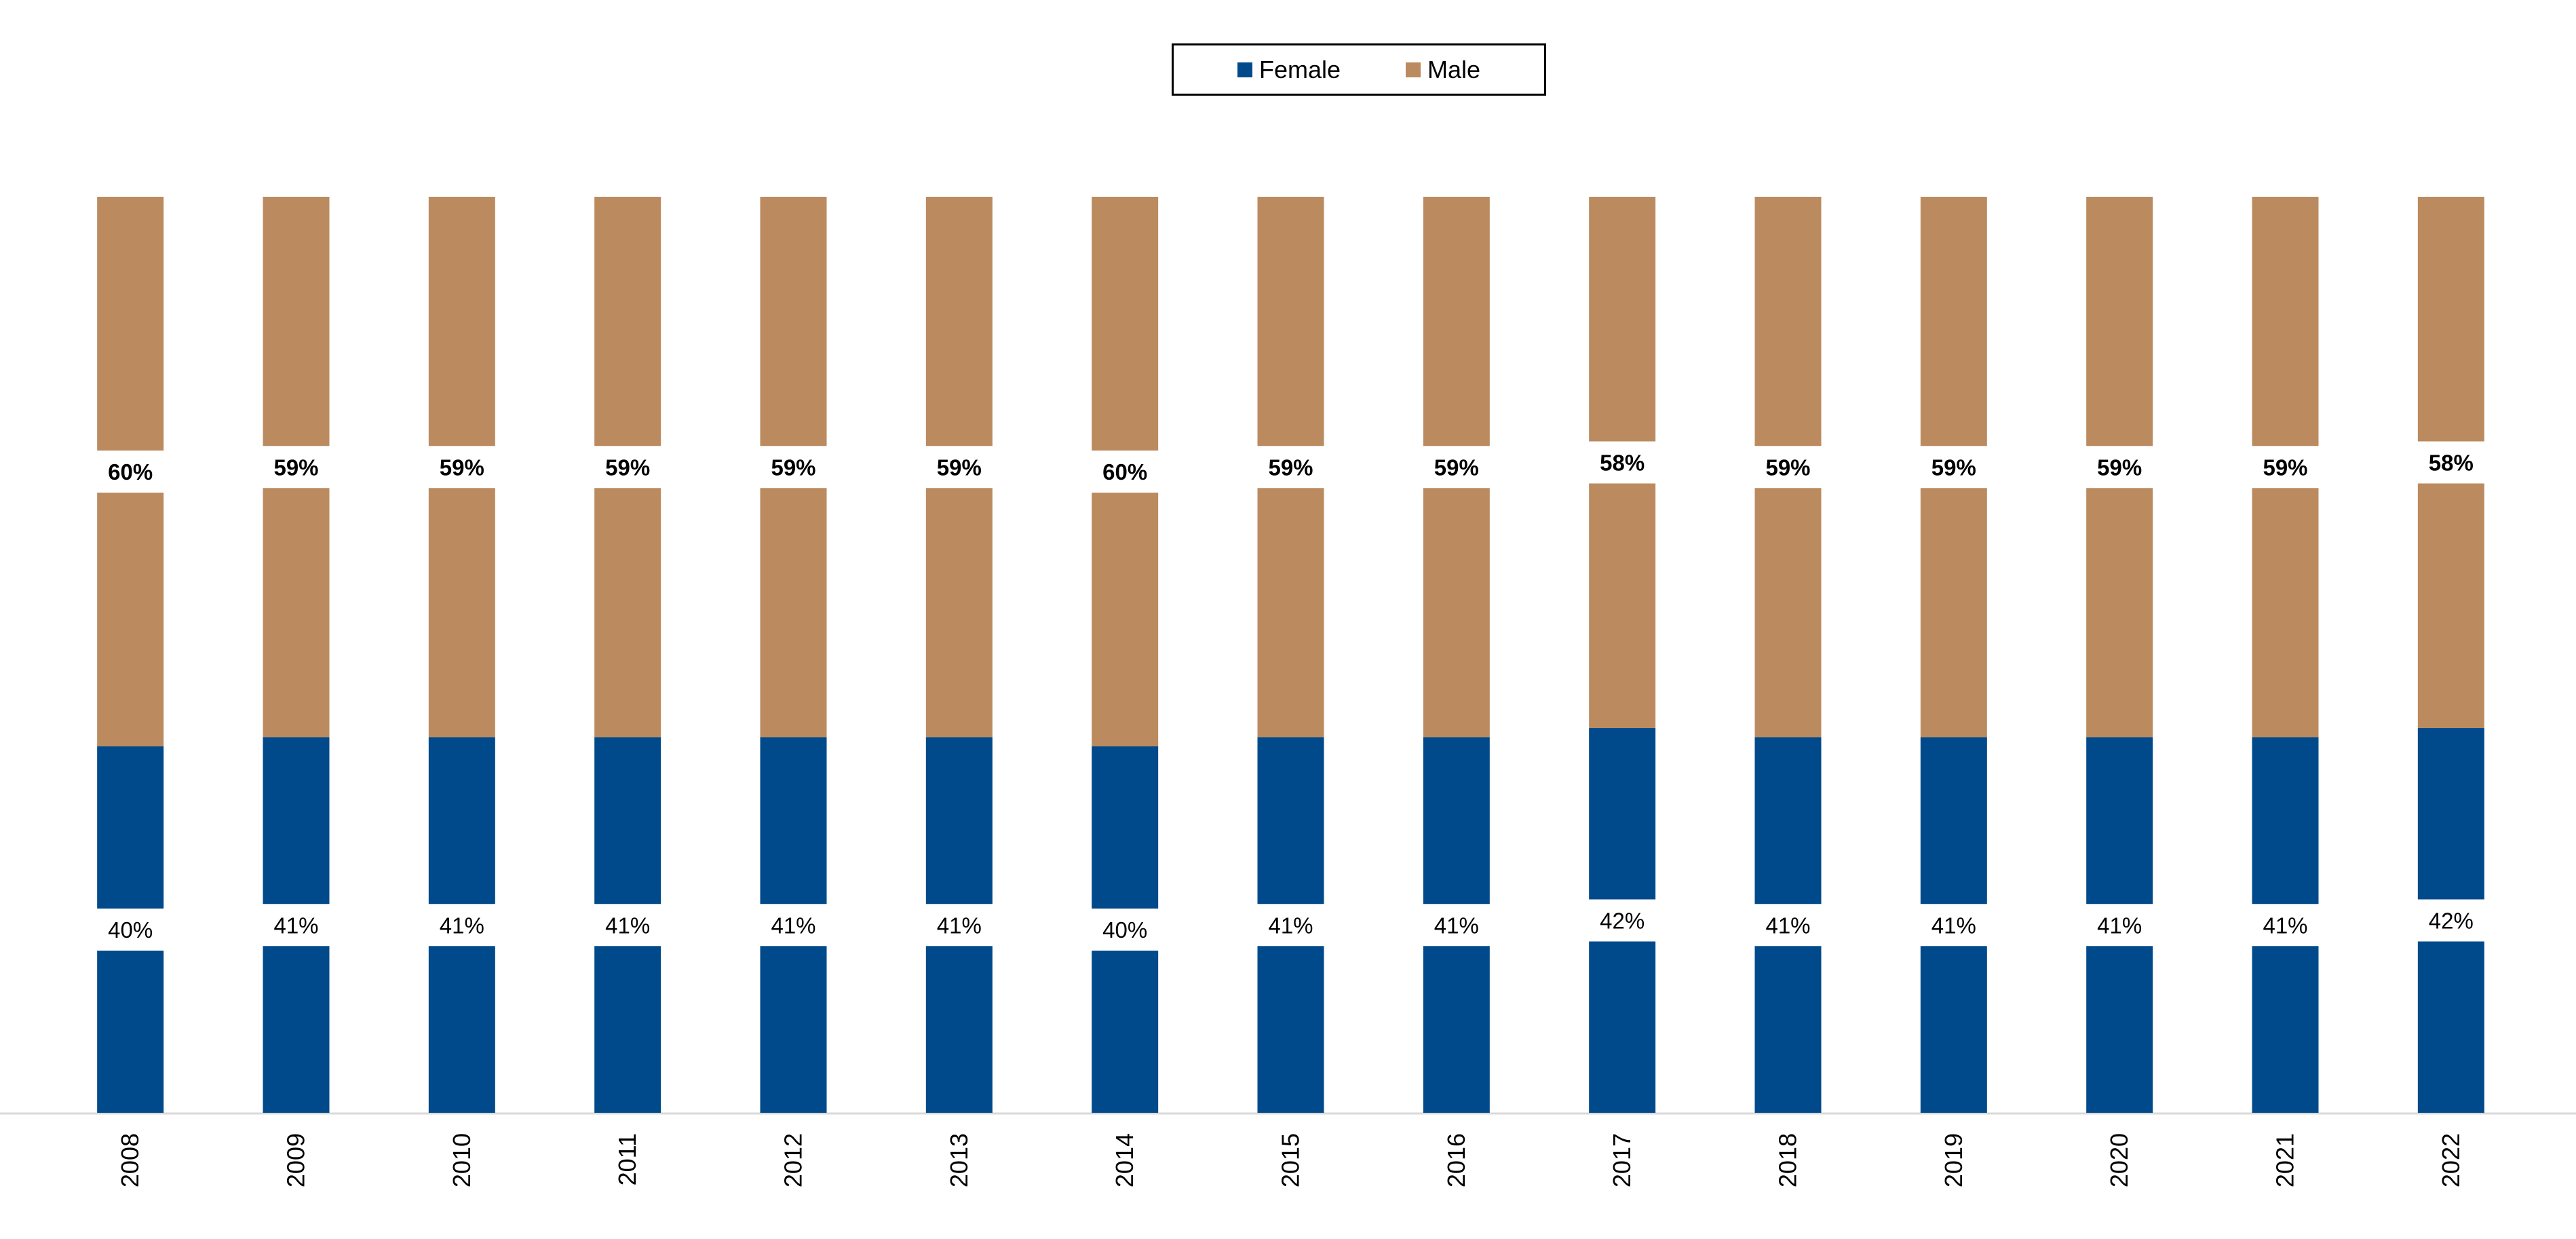 The image size is (2576, 1239). I want to click on data-label-female-2017: 42%, so click(1622, 921).